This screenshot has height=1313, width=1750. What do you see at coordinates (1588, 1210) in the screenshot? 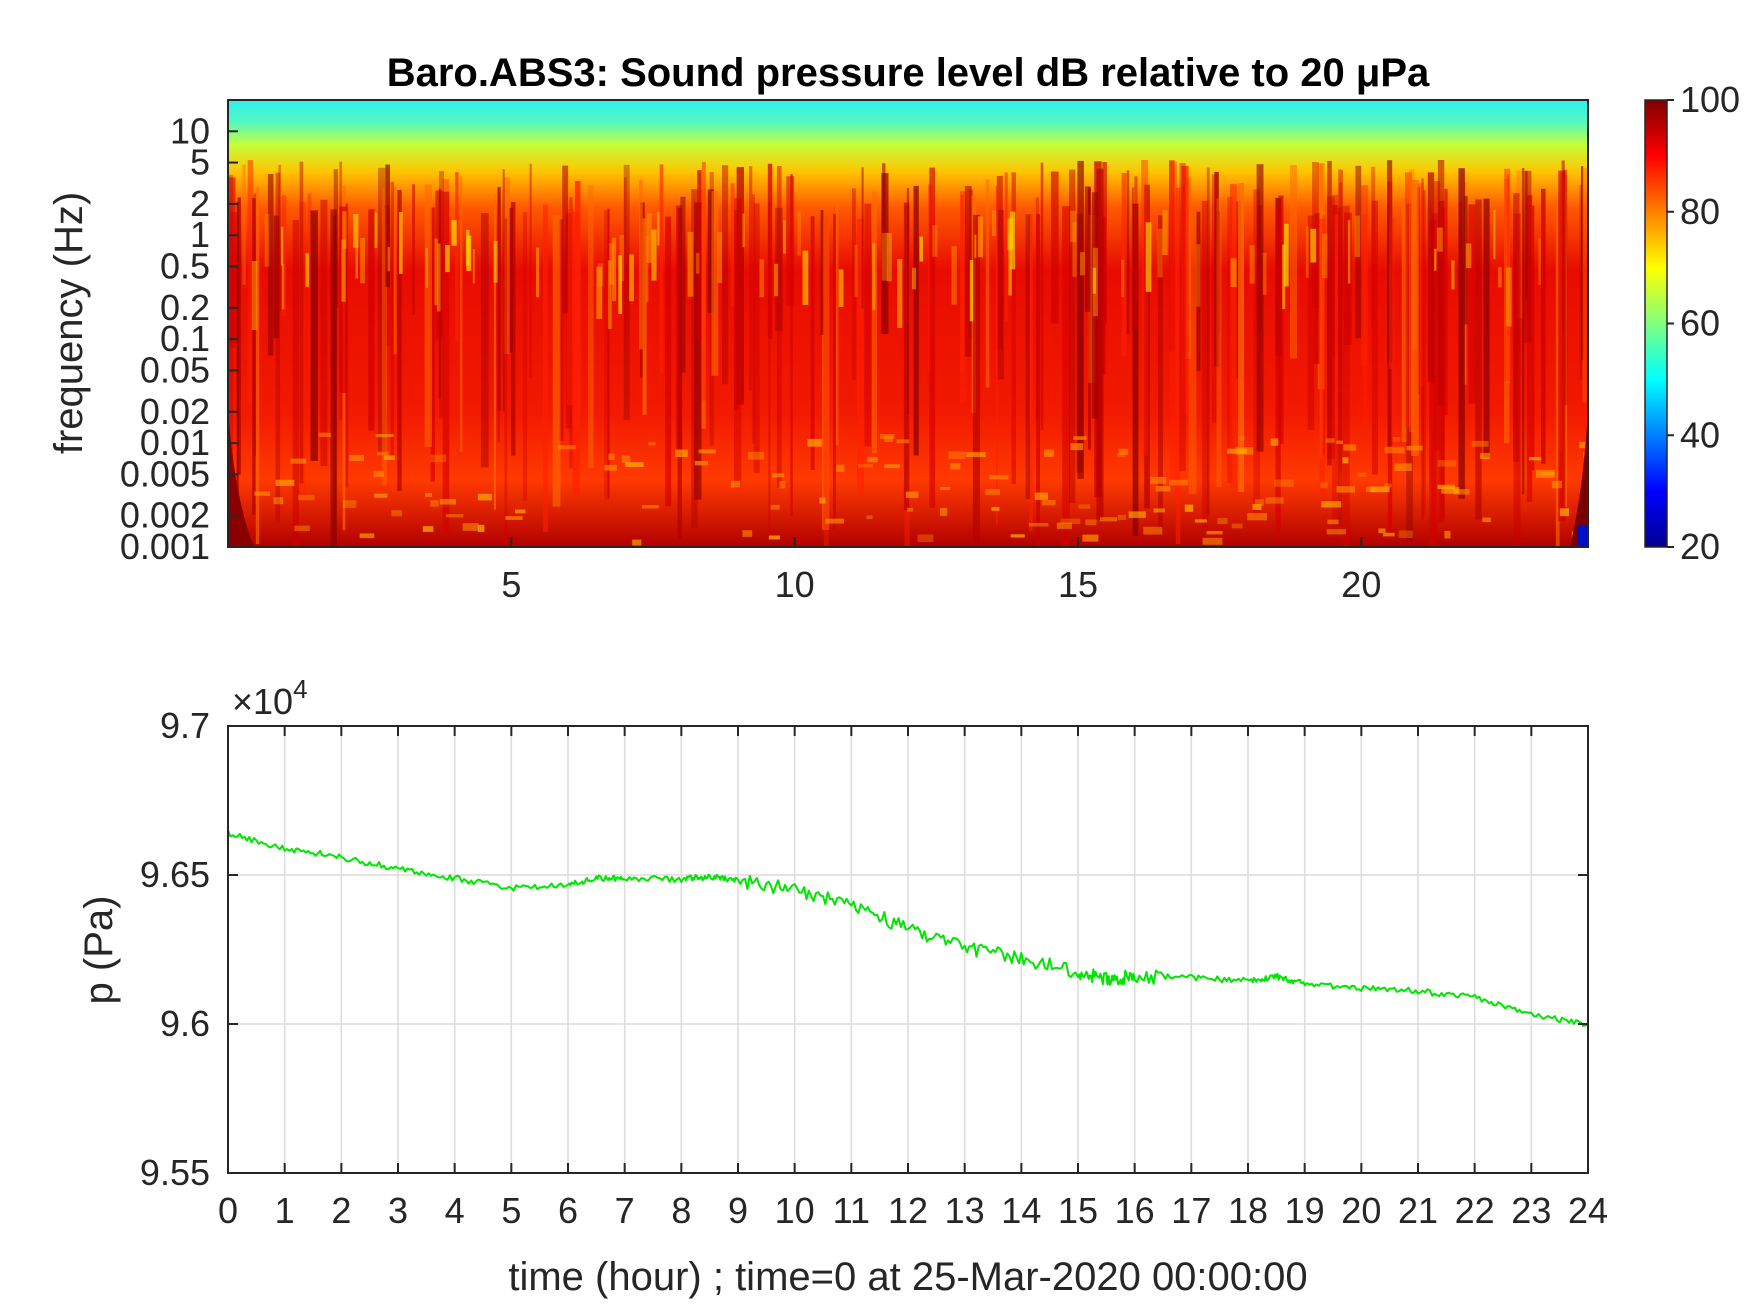
I see `pressure-x-tick-label: 24` at bounding box center [1588, 1210].